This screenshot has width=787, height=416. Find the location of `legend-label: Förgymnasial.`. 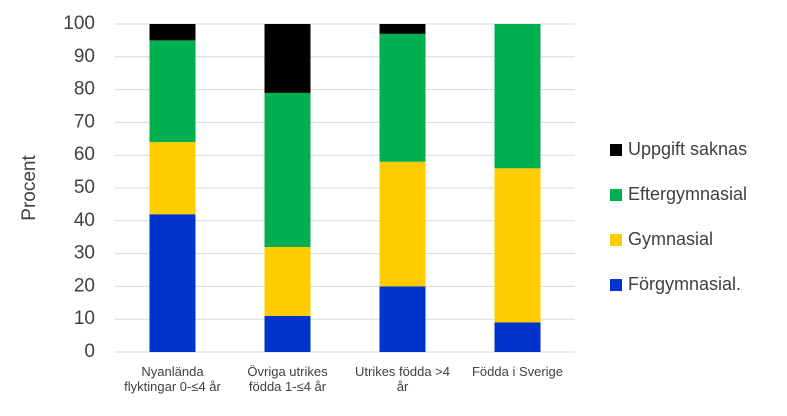

legend-label: Förgymnasial. is located at coordinates (684, 284).